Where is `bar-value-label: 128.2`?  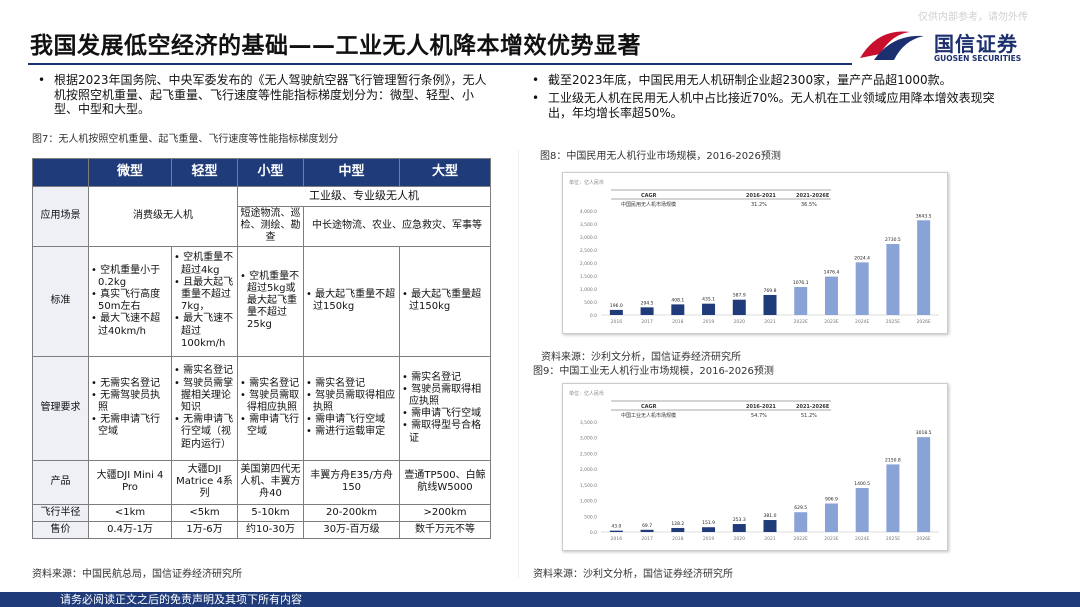 bar-value-label: 128.2 is located at coordinates (677, 524).